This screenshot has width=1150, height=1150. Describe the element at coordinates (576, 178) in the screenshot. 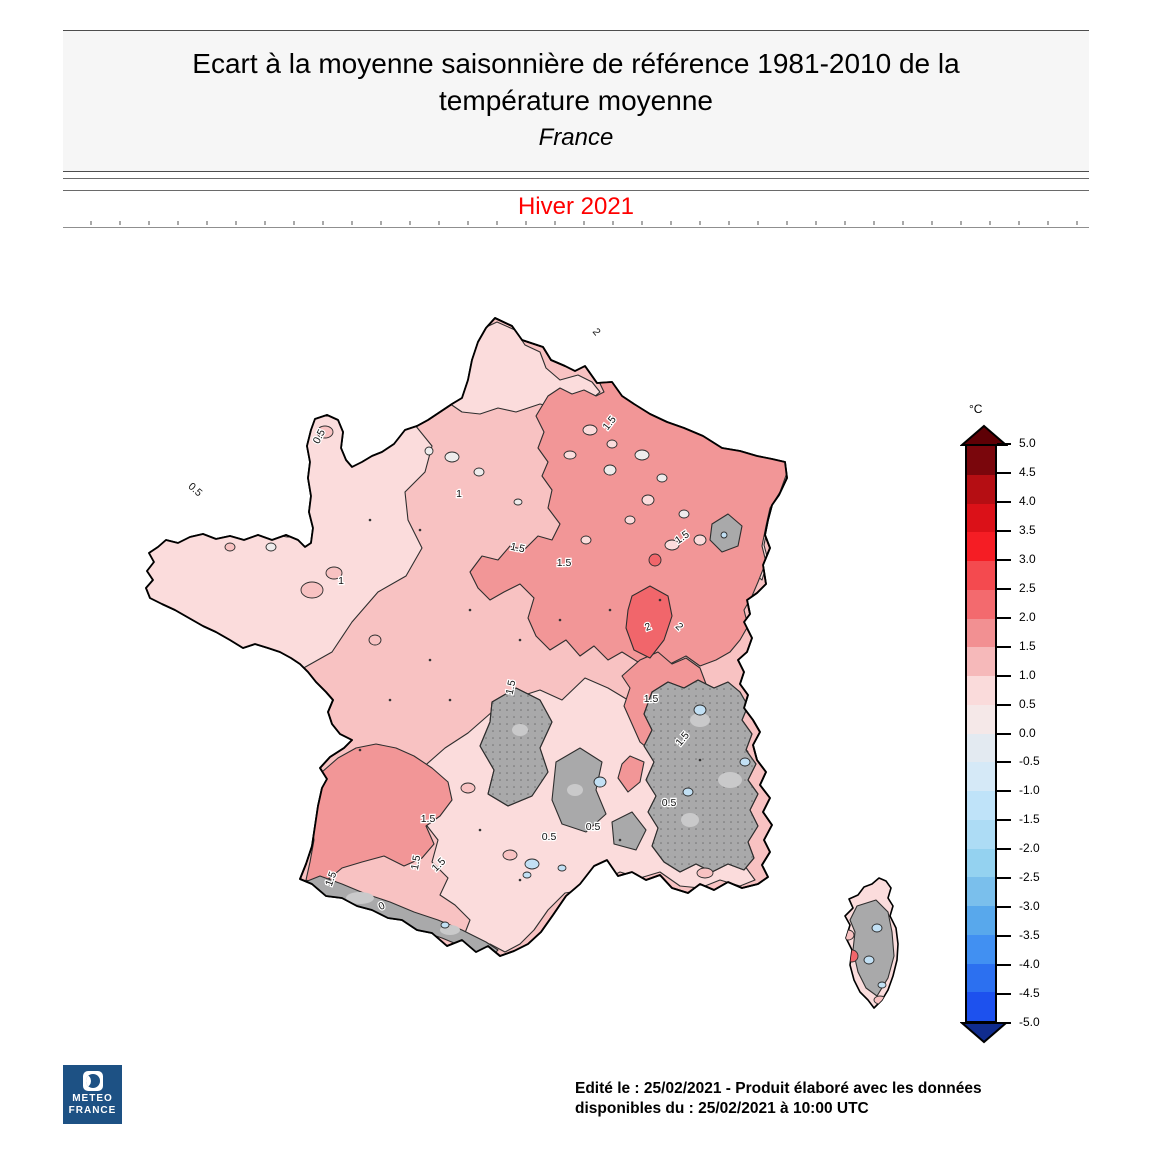

I see `separator-line-top` at that location.